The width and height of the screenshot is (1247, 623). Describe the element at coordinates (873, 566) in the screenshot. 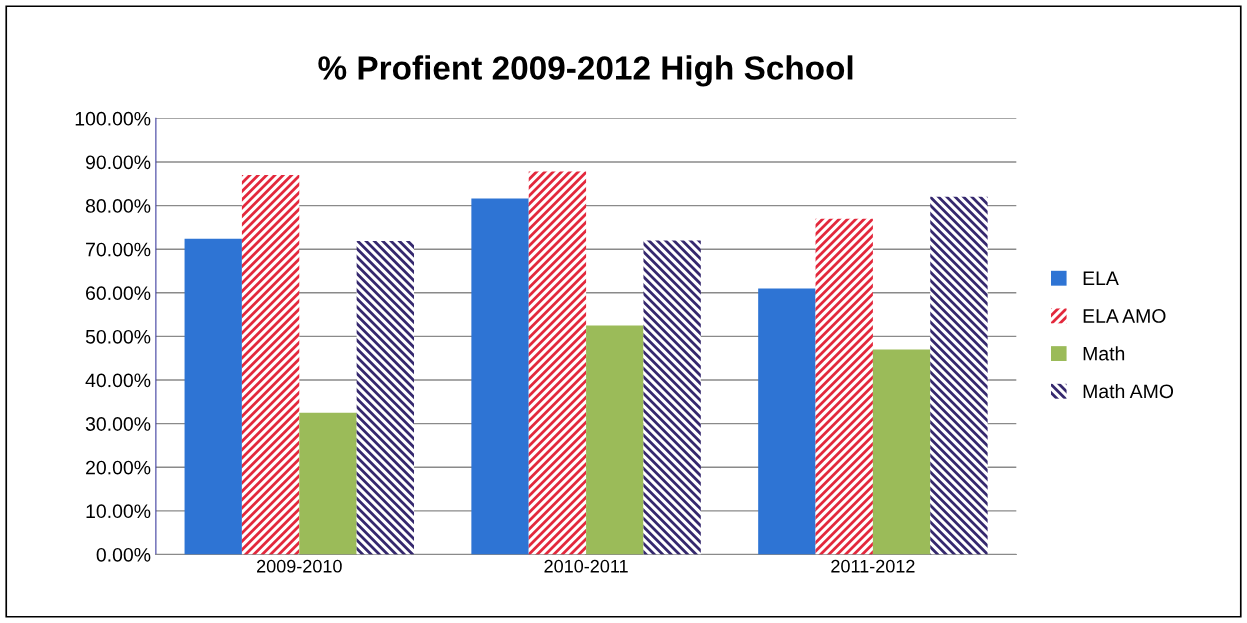

I see `x-tick-label: 2011-2012` at that location.